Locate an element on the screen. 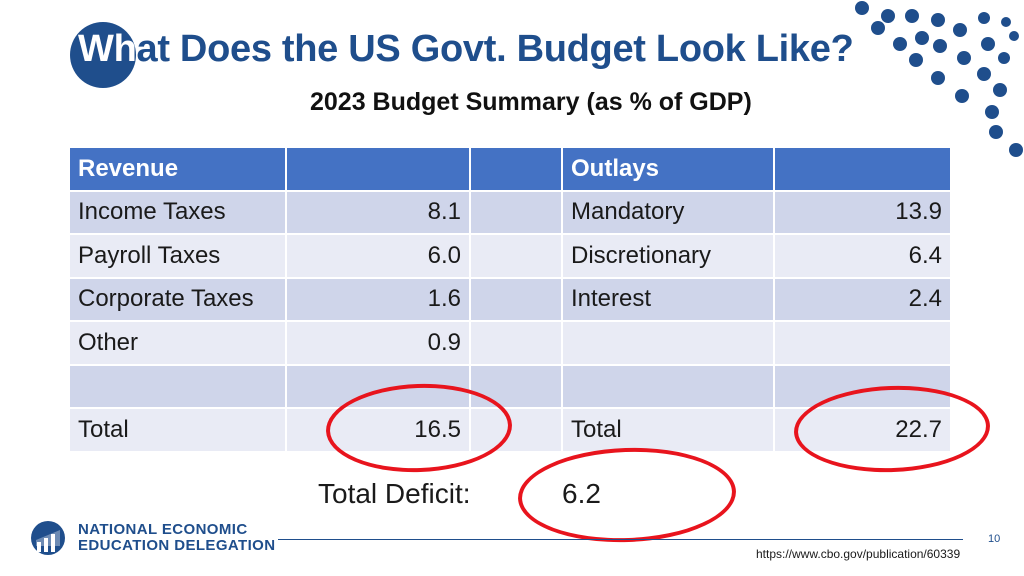 Image resolution: width=1024 pixels, height=576 pixels. logo-line-1: NATIONAL ECONOMIC is located at coordinates (163, 529).